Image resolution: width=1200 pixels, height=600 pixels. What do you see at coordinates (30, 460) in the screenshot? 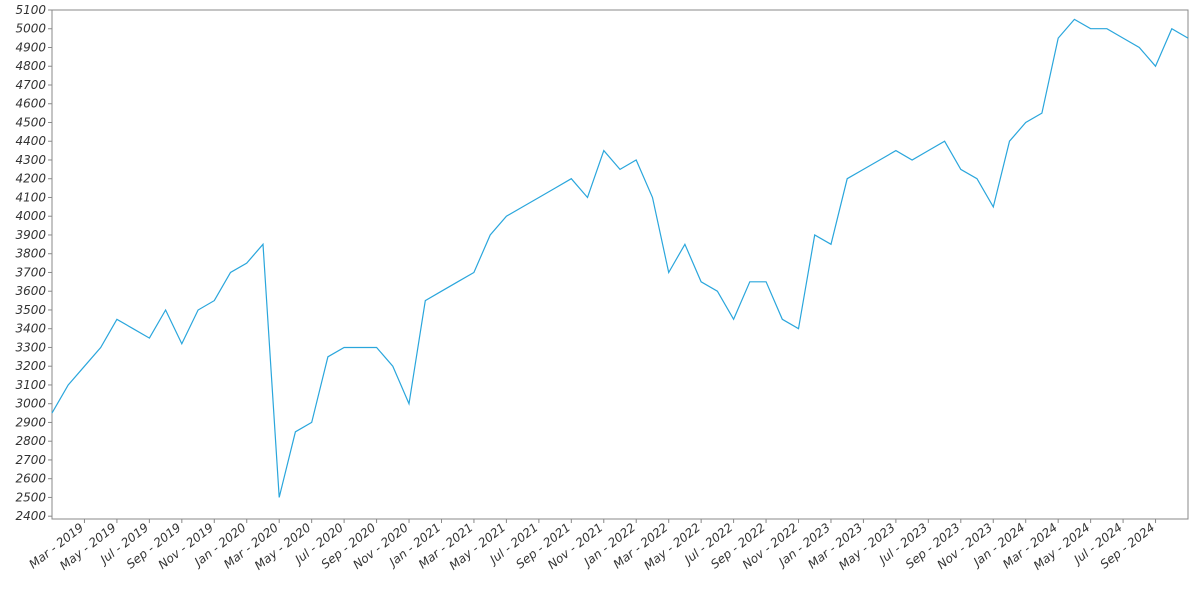
I see `y-tick-label: 2700` at bounding box center [30, 460].